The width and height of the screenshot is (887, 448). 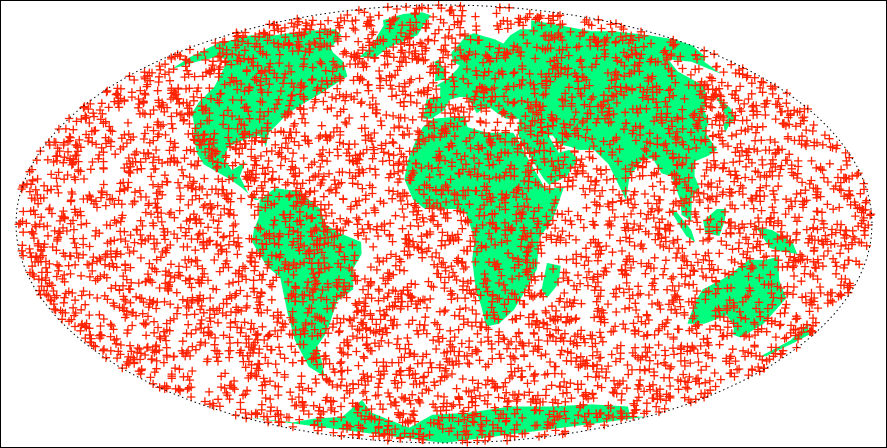 What do you see at coordinates (395, 34) in the screenshot?
I see `land-greenland` at bounding box center [395, 34].